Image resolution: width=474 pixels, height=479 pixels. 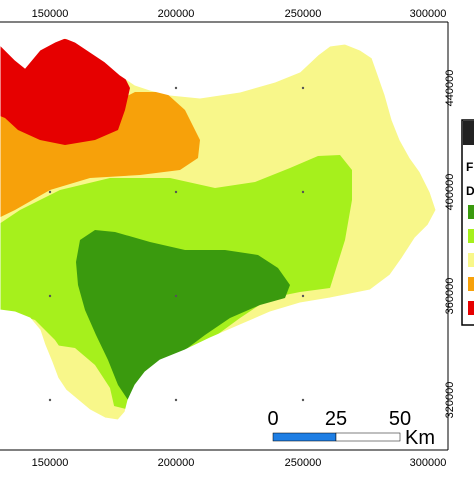 What do you see at coordinates (420, 438) in the screenshot?
I see `scale-unit: Km` at bounding box center [420, 438].